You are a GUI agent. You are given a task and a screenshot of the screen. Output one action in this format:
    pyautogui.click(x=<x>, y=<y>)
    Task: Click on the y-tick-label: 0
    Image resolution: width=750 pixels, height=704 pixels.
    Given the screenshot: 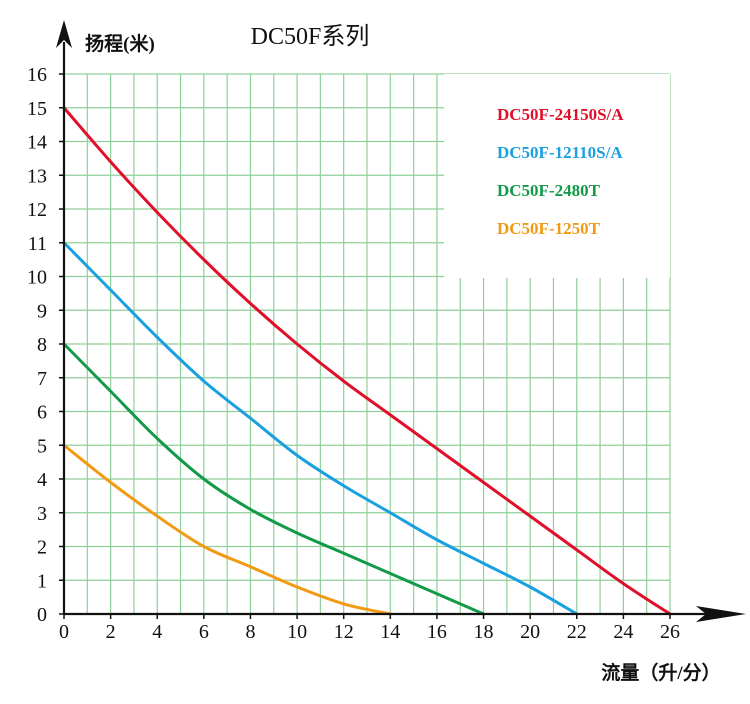 What is the action you would take?
    pyautogui.click(x=42, y=615)
    